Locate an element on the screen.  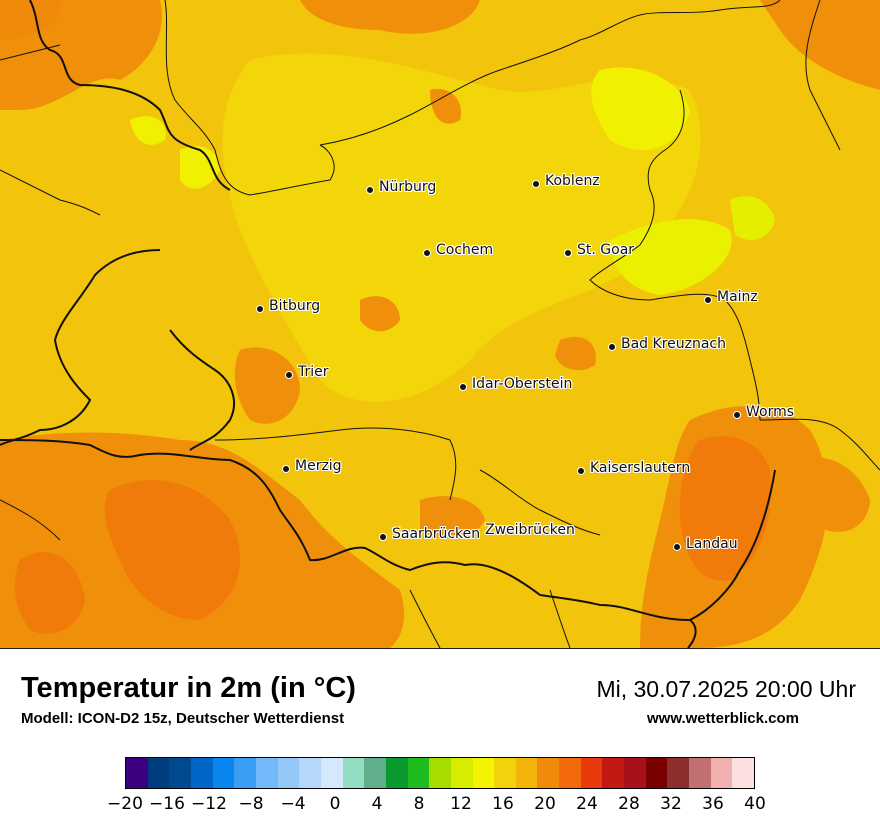
city-name: Merzig is located at coordinates (318, 466).